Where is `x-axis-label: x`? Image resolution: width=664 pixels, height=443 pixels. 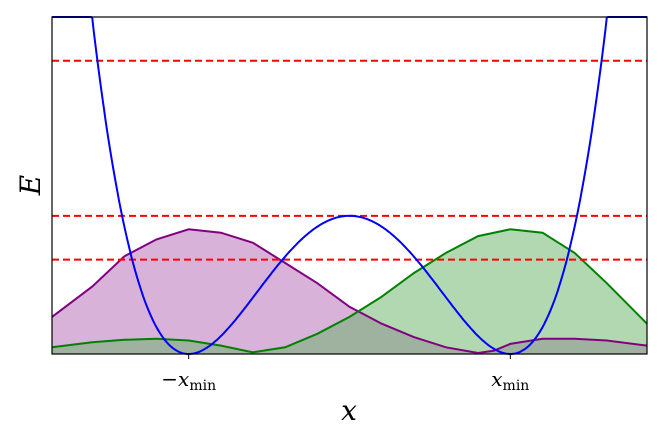 x-axis-label: x is located at coordinates (349, 410).